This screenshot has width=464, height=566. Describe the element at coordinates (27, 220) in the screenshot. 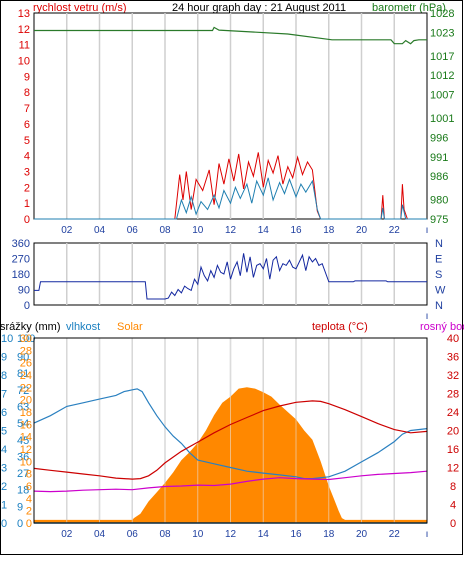

I see `wind-tick-label: 0` at that location.